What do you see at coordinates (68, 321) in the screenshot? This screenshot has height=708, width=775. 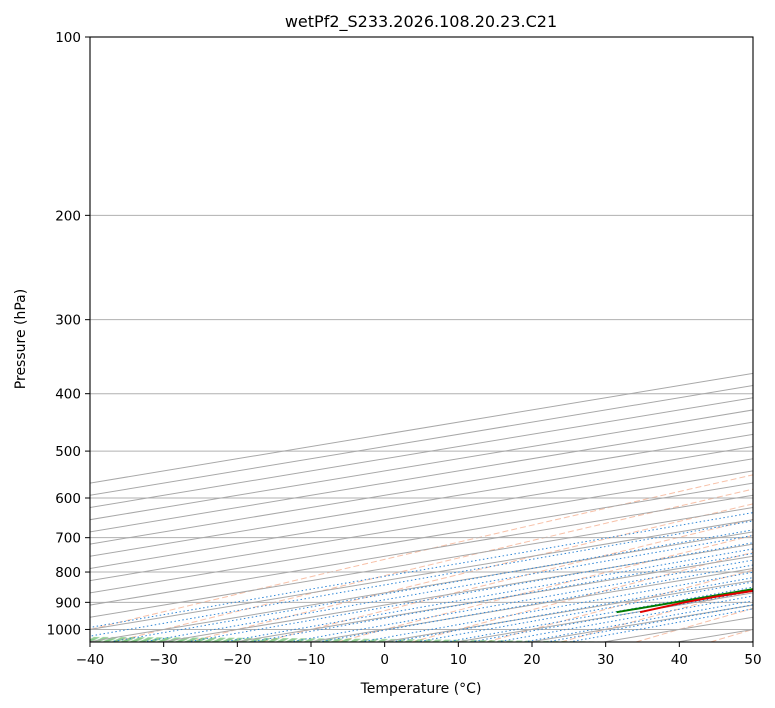 I see `y-tick-label: 300` at bounding box center [68, 321].